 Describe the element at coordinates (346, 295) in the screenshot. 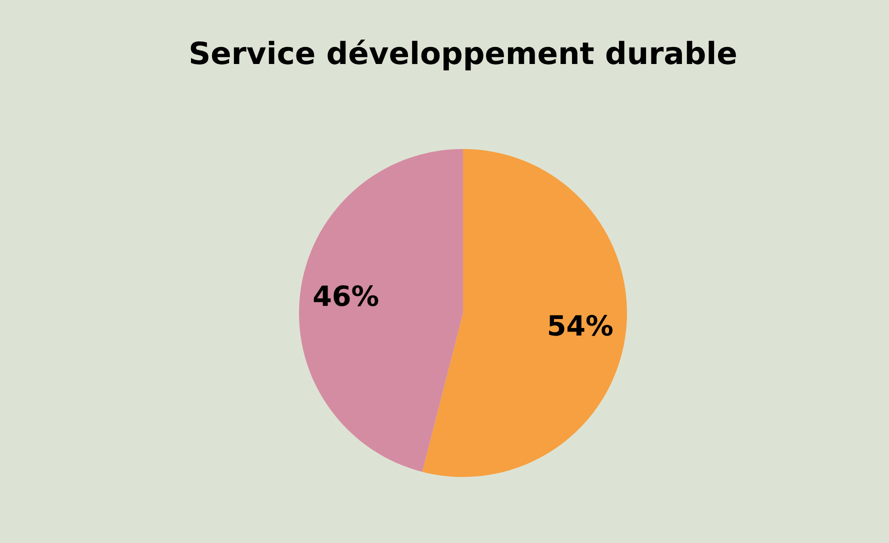

I see `data-label: 46%` at that location.